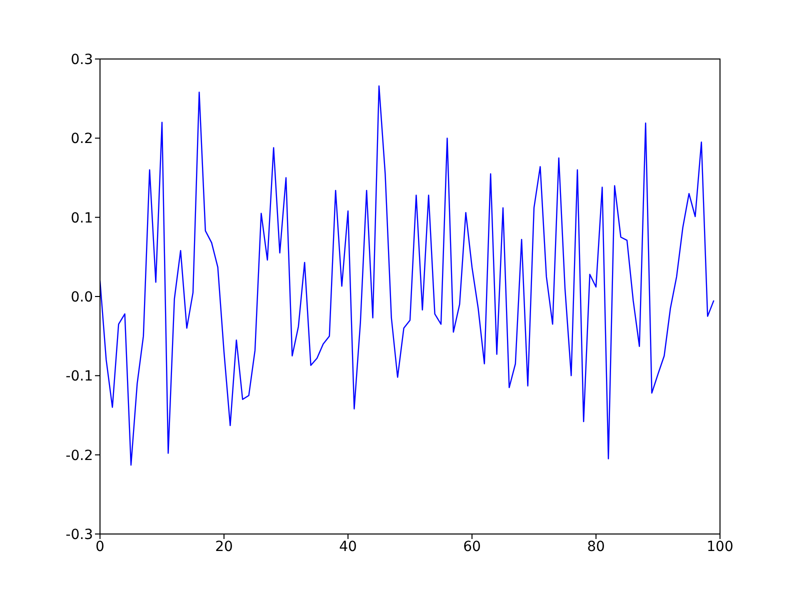  What do you see at coordinates (79, 376) in the screenshot?
I see `y-tick-label: -0.1` at bounding box center [79, 376].